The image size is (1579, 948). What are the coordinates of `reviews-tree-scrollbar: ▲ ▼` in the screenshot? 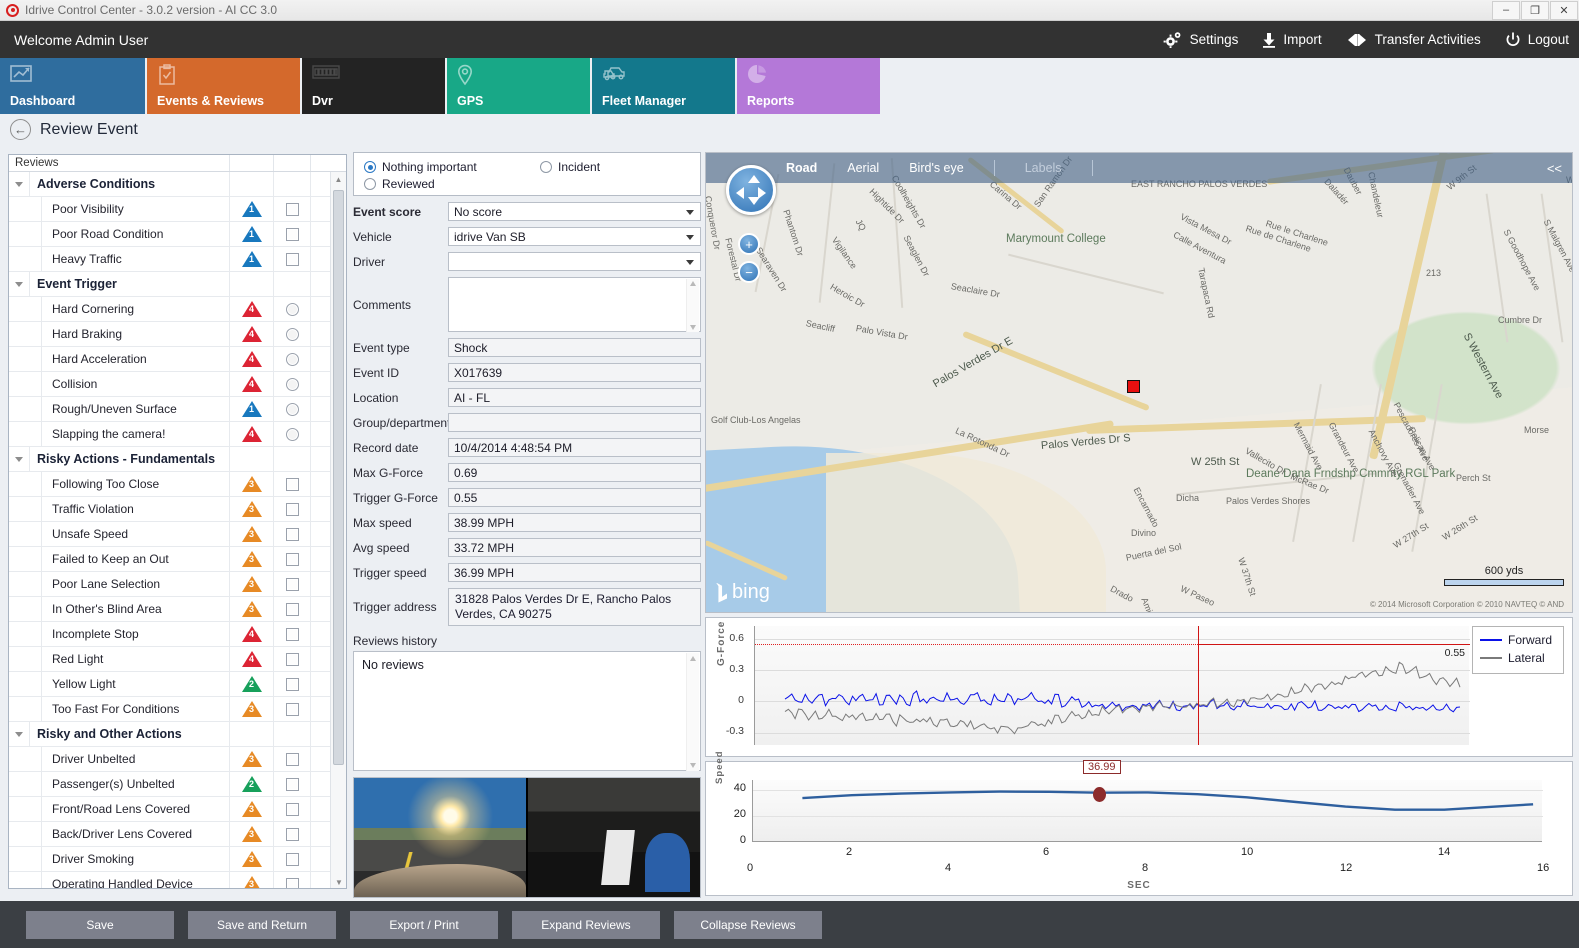 It's located at (338, 530).